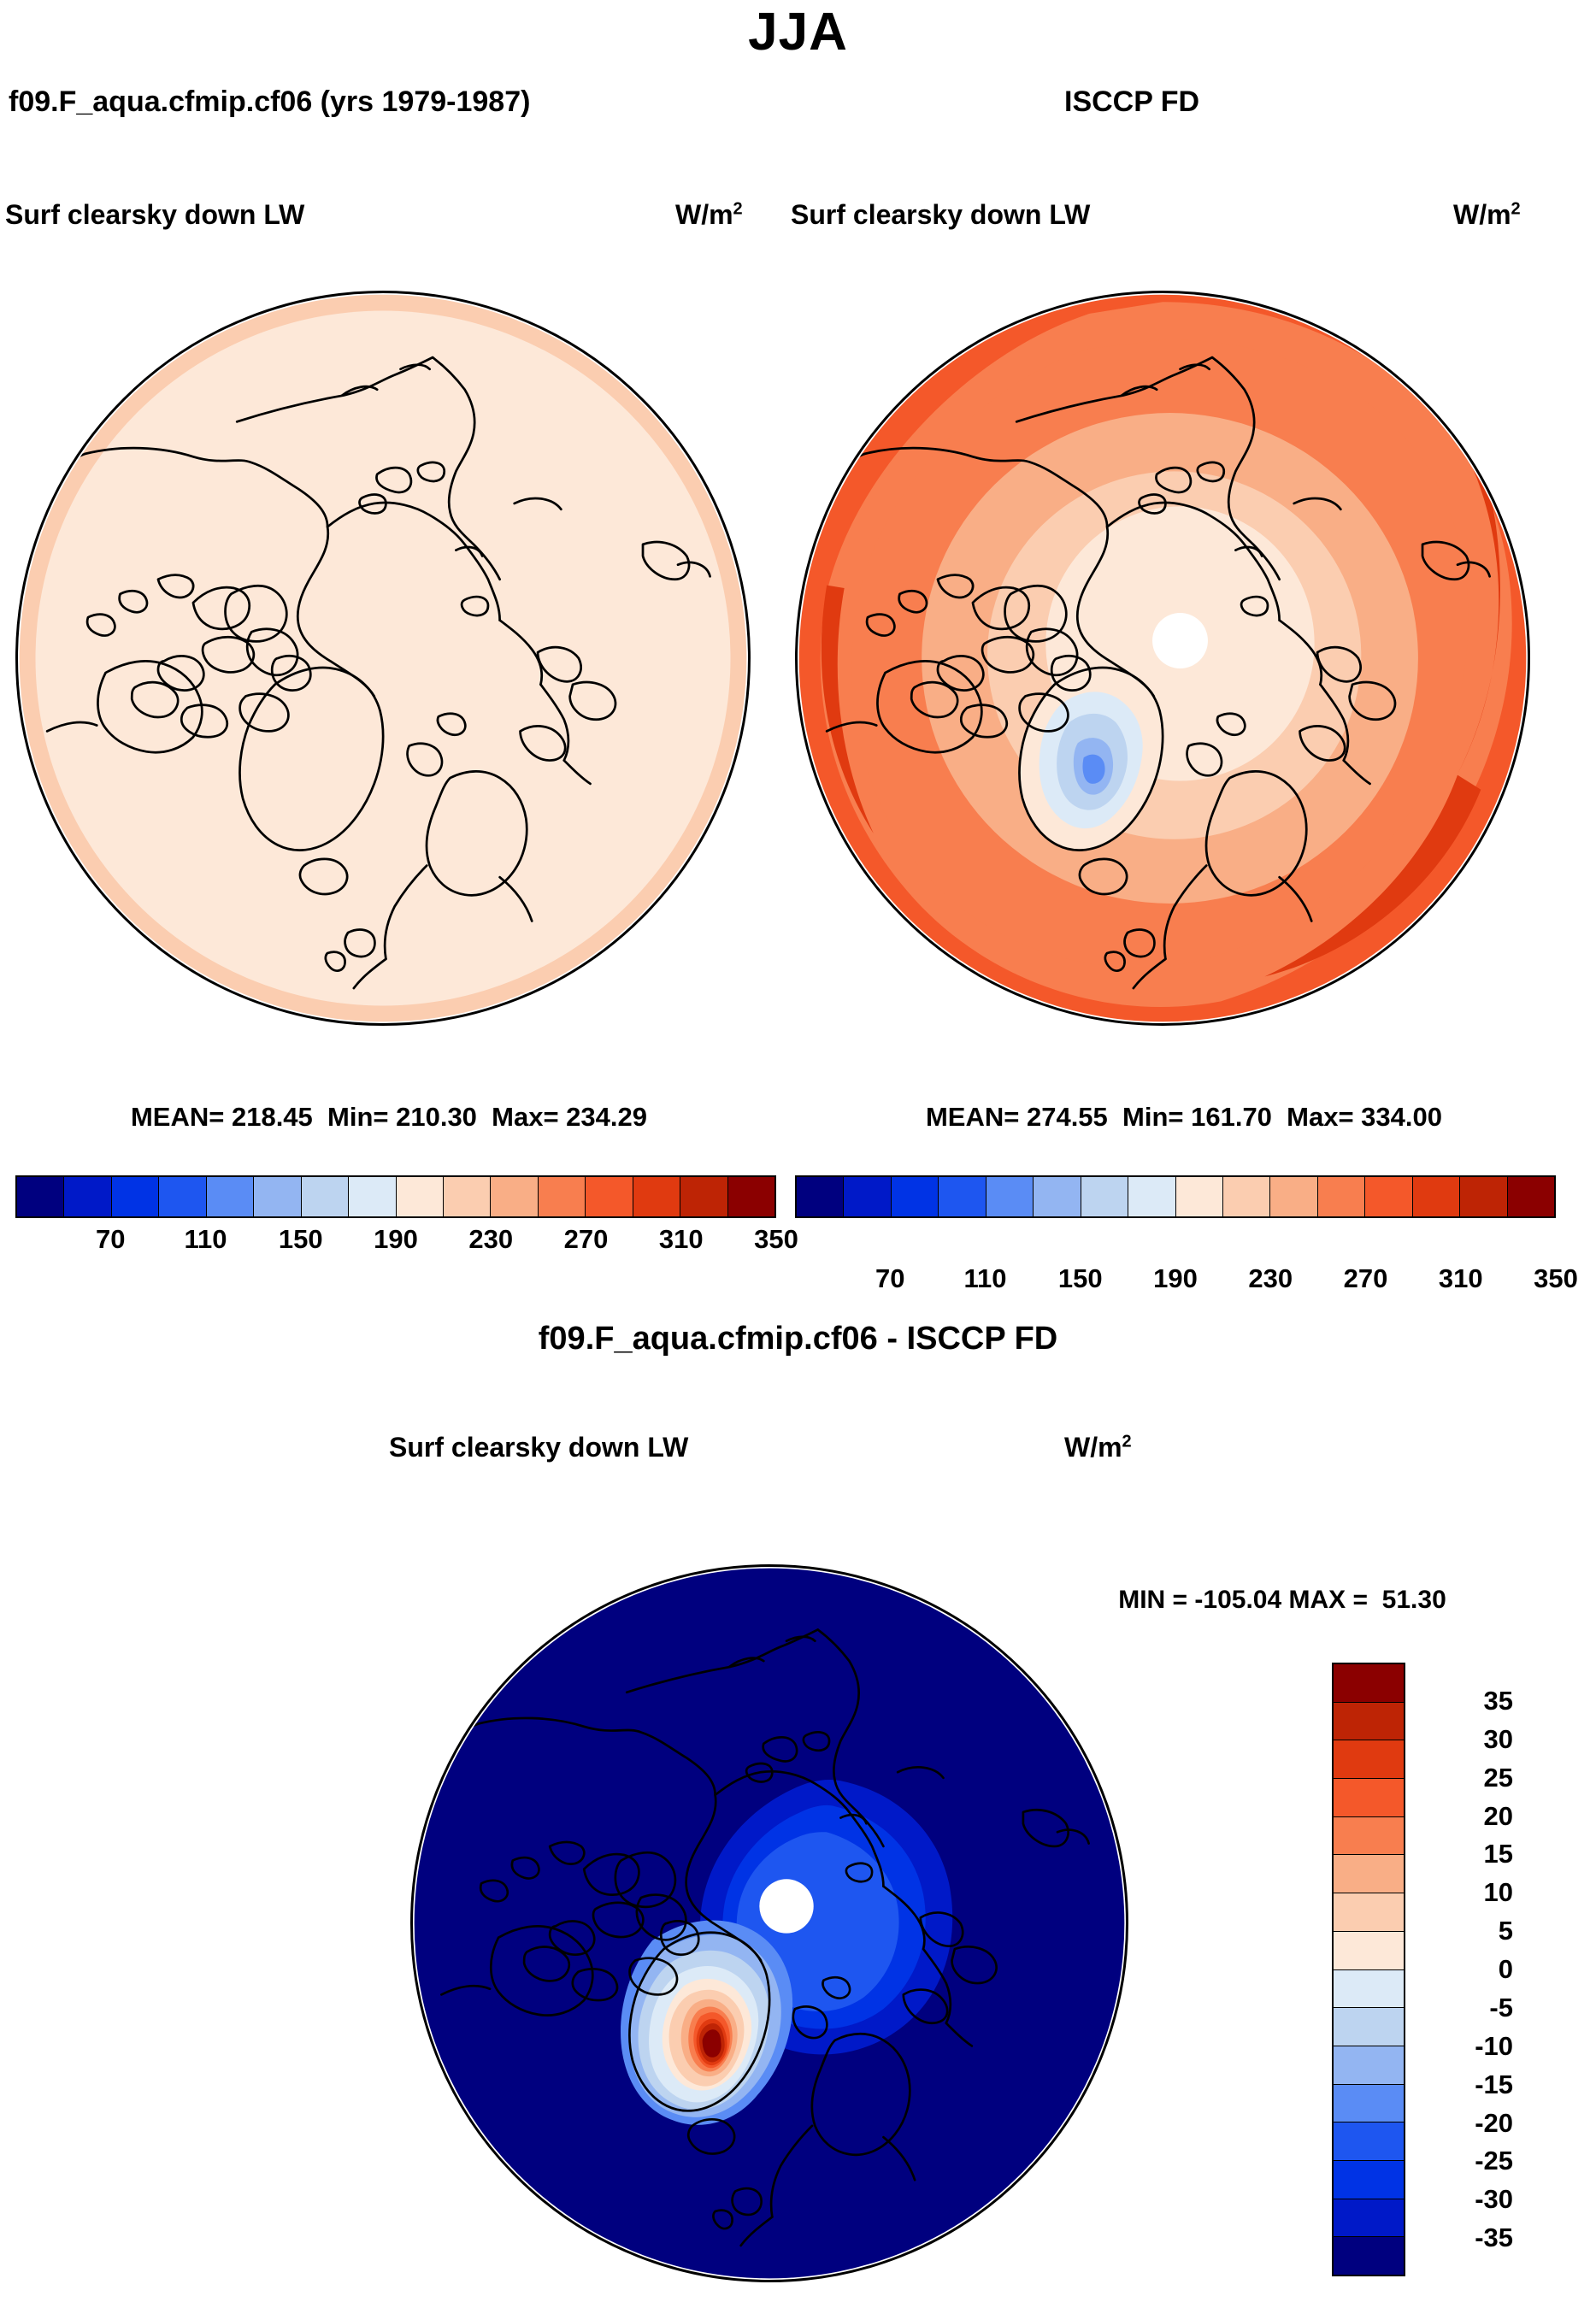  I want to click on colorbar-right, so click(1175, 1196).